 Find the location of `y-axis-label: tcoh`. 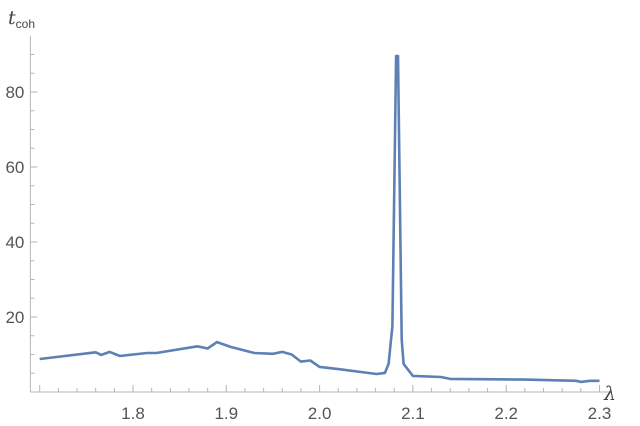

y-axis-label: tcoh is located at coordinates (21, 19).